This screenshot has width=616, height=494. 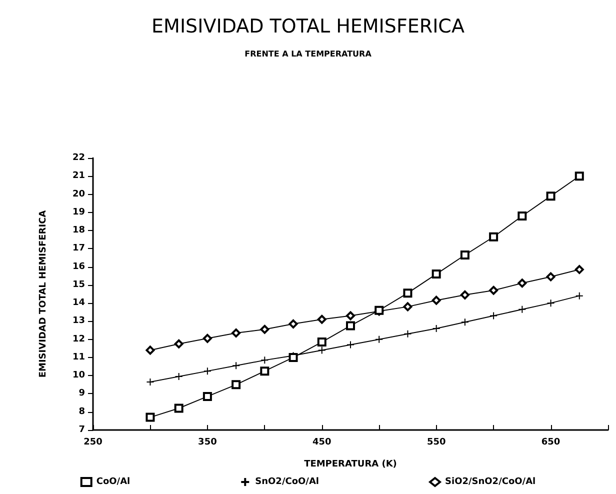 I want to click on x-tick-label: 450, so click(x=322, y=443).